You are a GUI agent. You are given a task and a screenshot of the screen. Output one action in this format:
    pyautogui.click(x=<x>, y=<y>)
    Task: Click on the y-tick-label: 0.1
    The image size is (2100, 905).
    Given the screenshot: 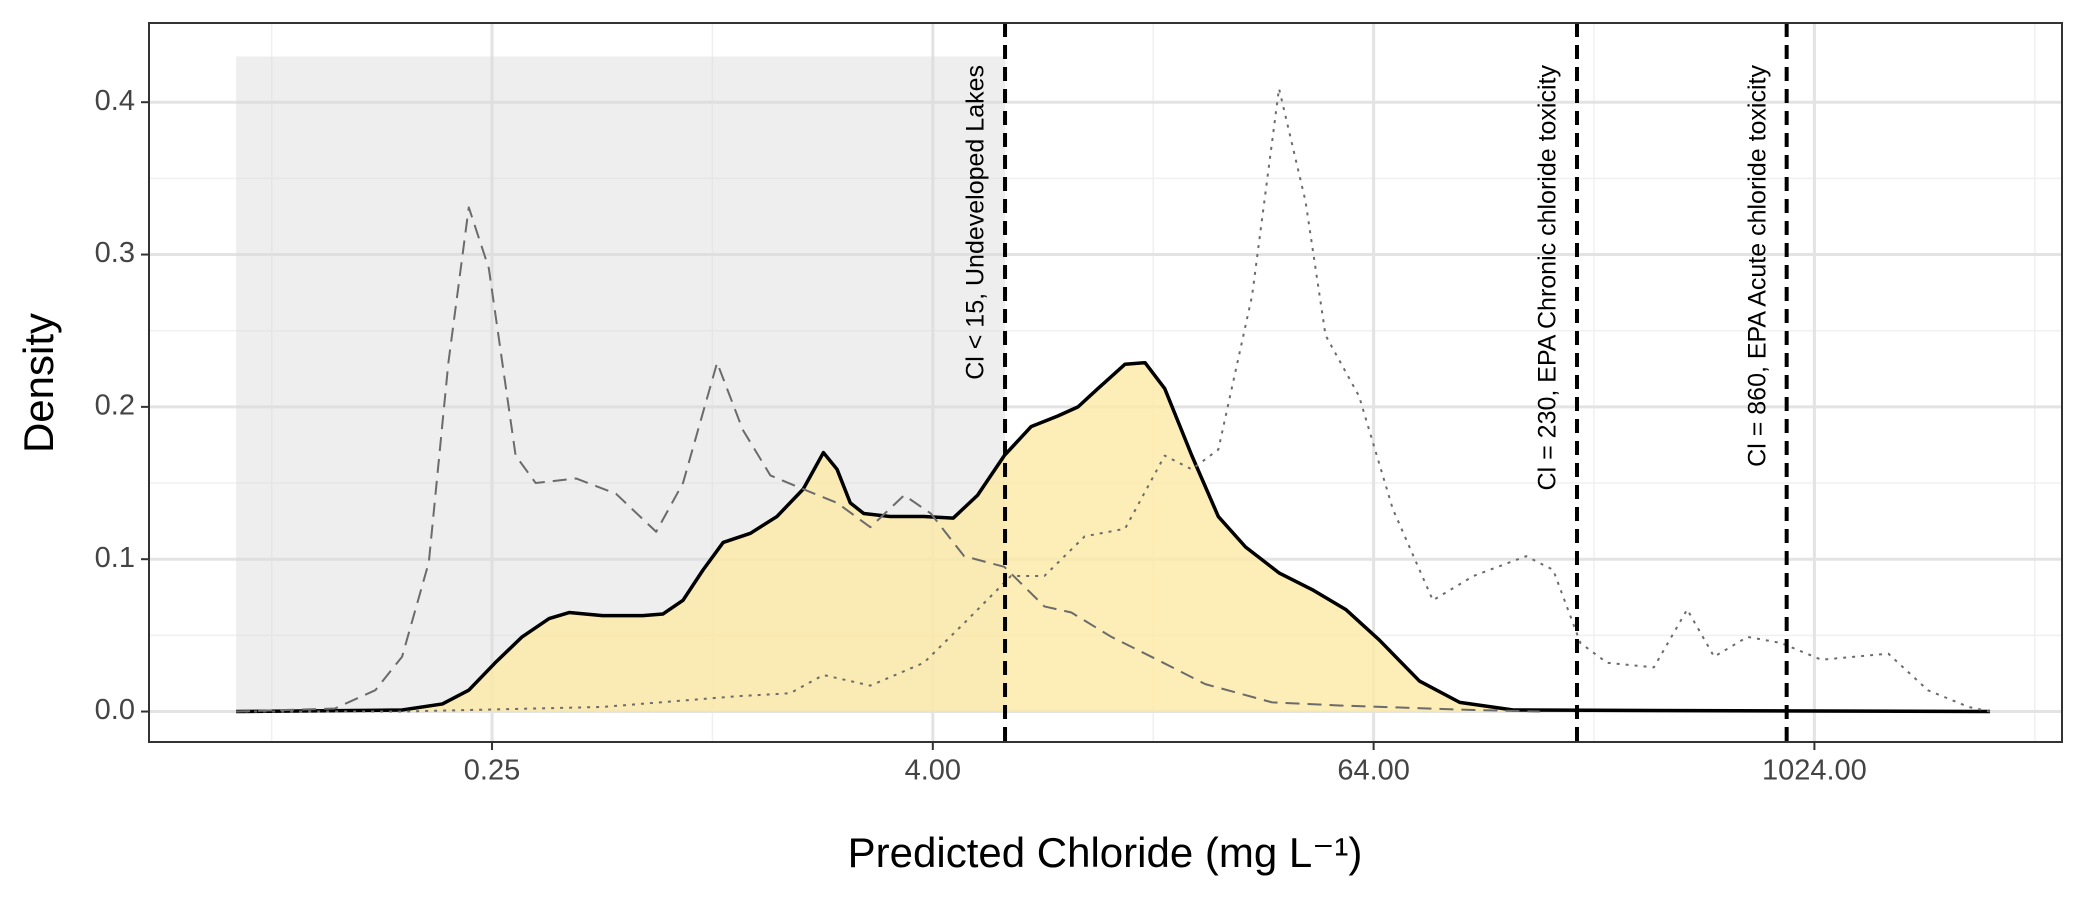 What is the action you would take?
    pyautogui.click(x=115, y=558)
    